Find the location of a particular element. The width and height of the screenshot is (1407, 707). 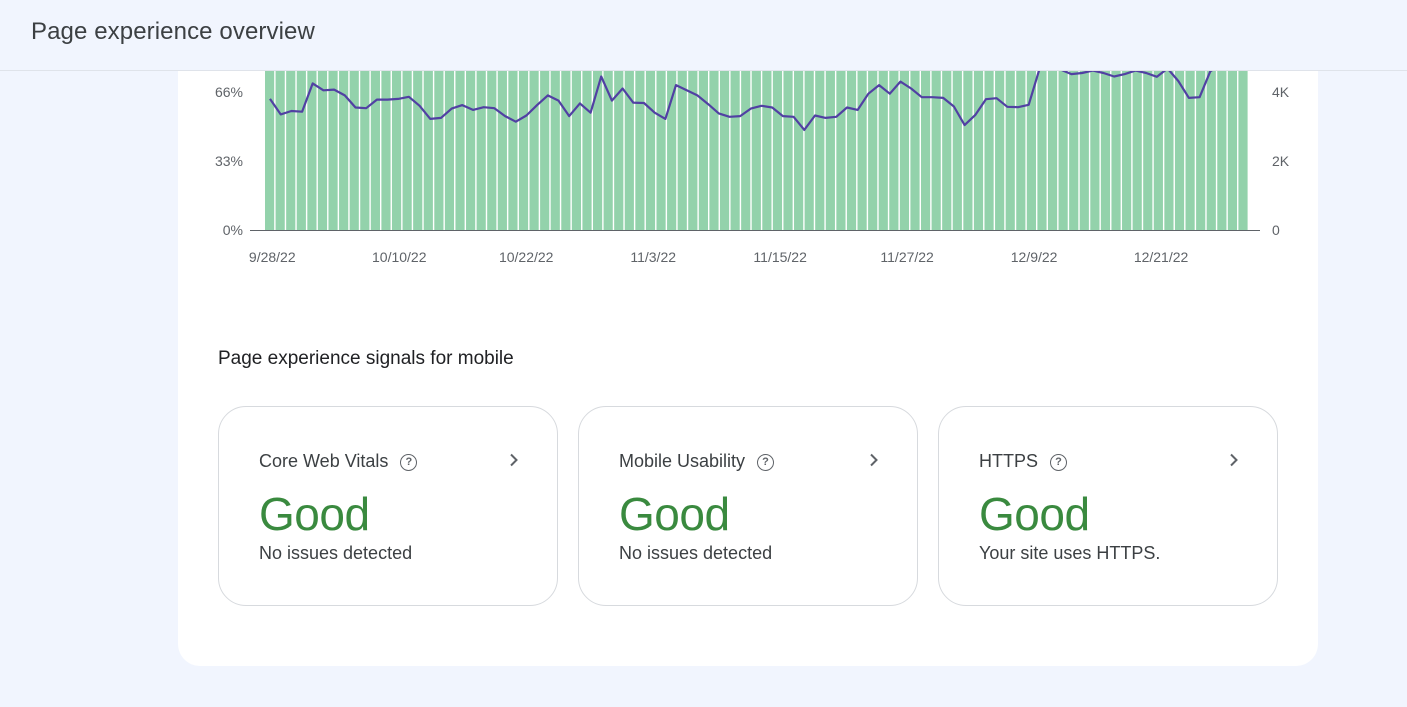

left-axis-tick-label: 33% is located at coordinates (229, 161).